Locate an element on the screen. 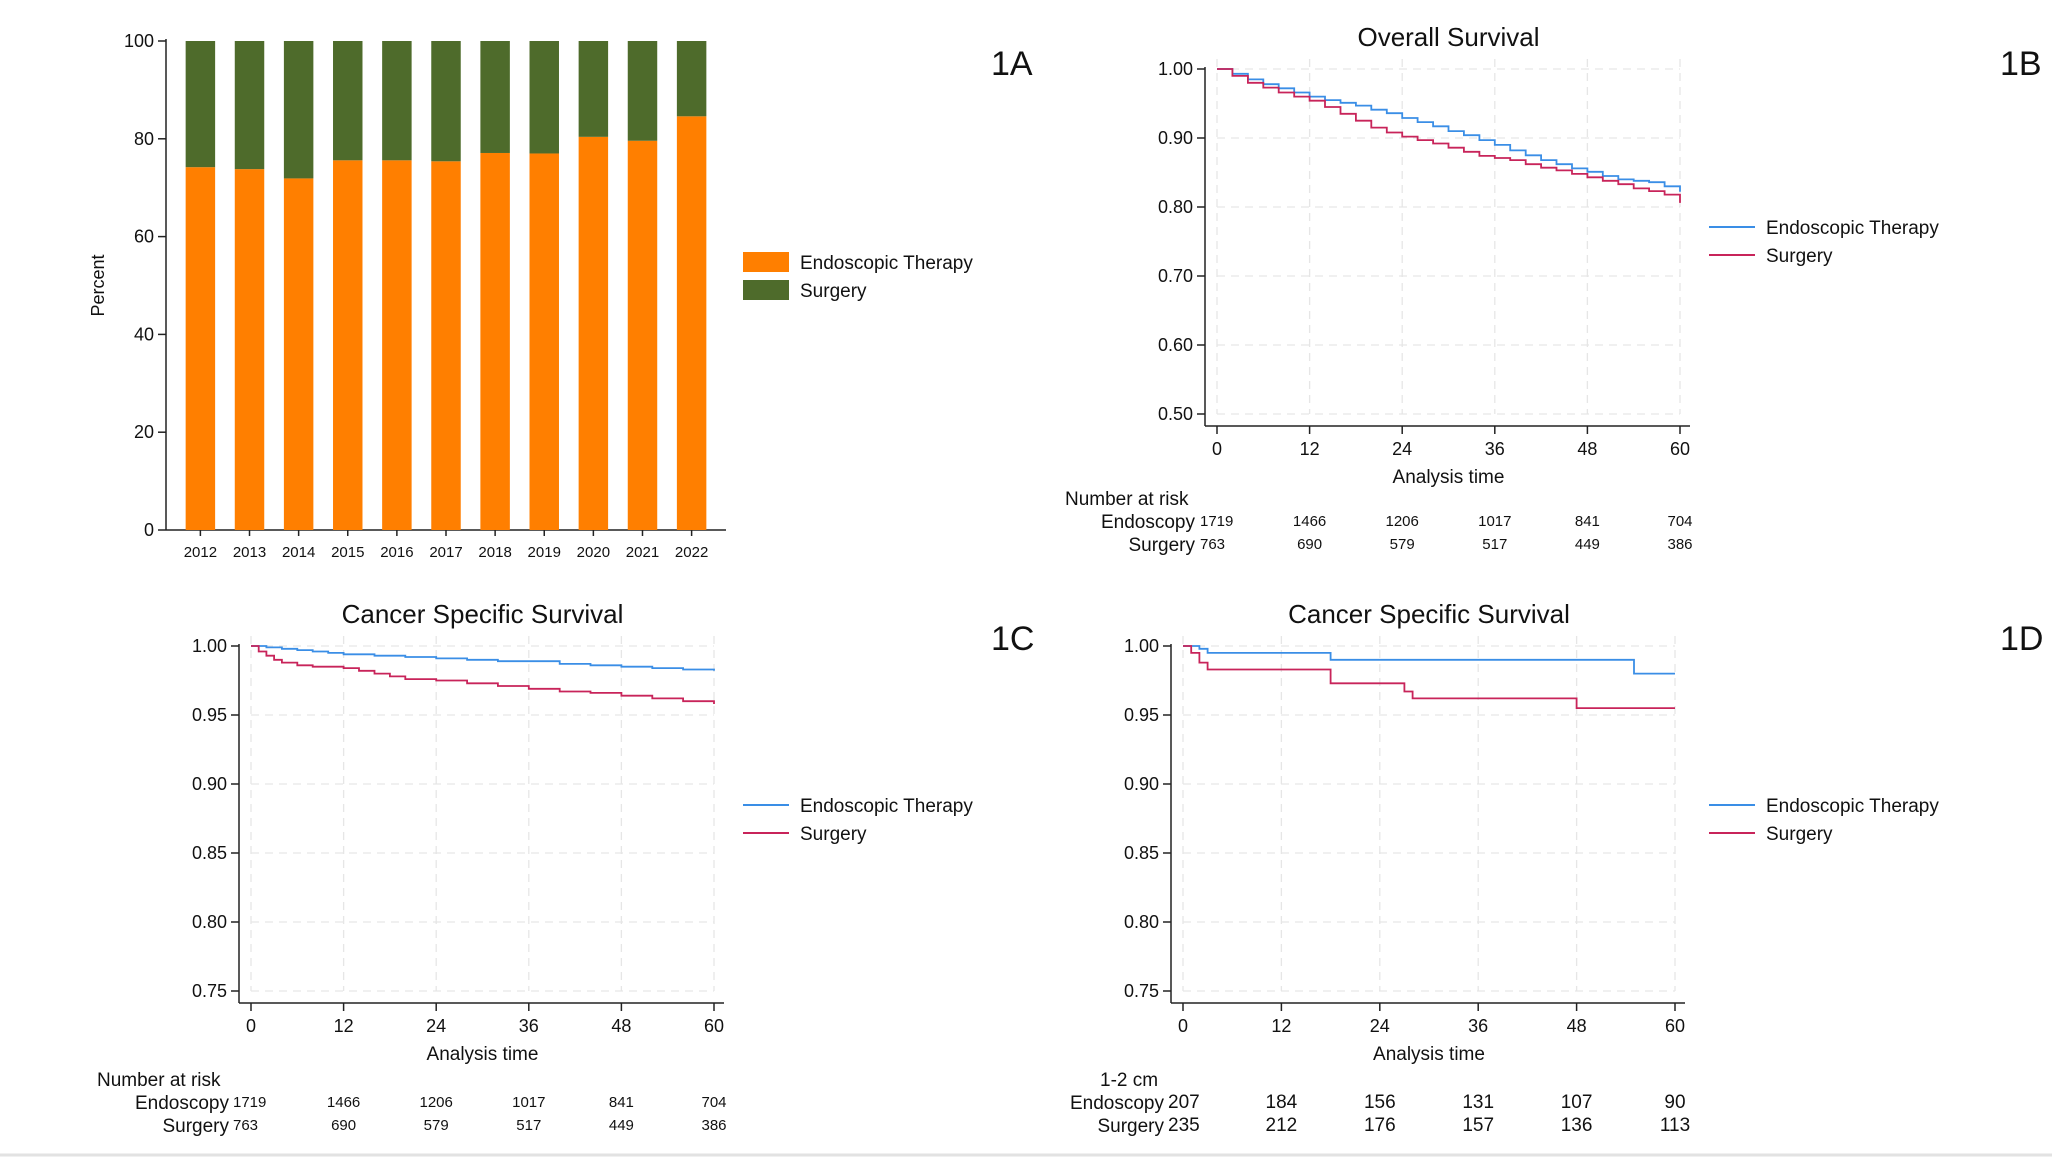 This screenshot has height=1157, width=2052. x-tick-label: 2021 is located at coordinates (642, 552).